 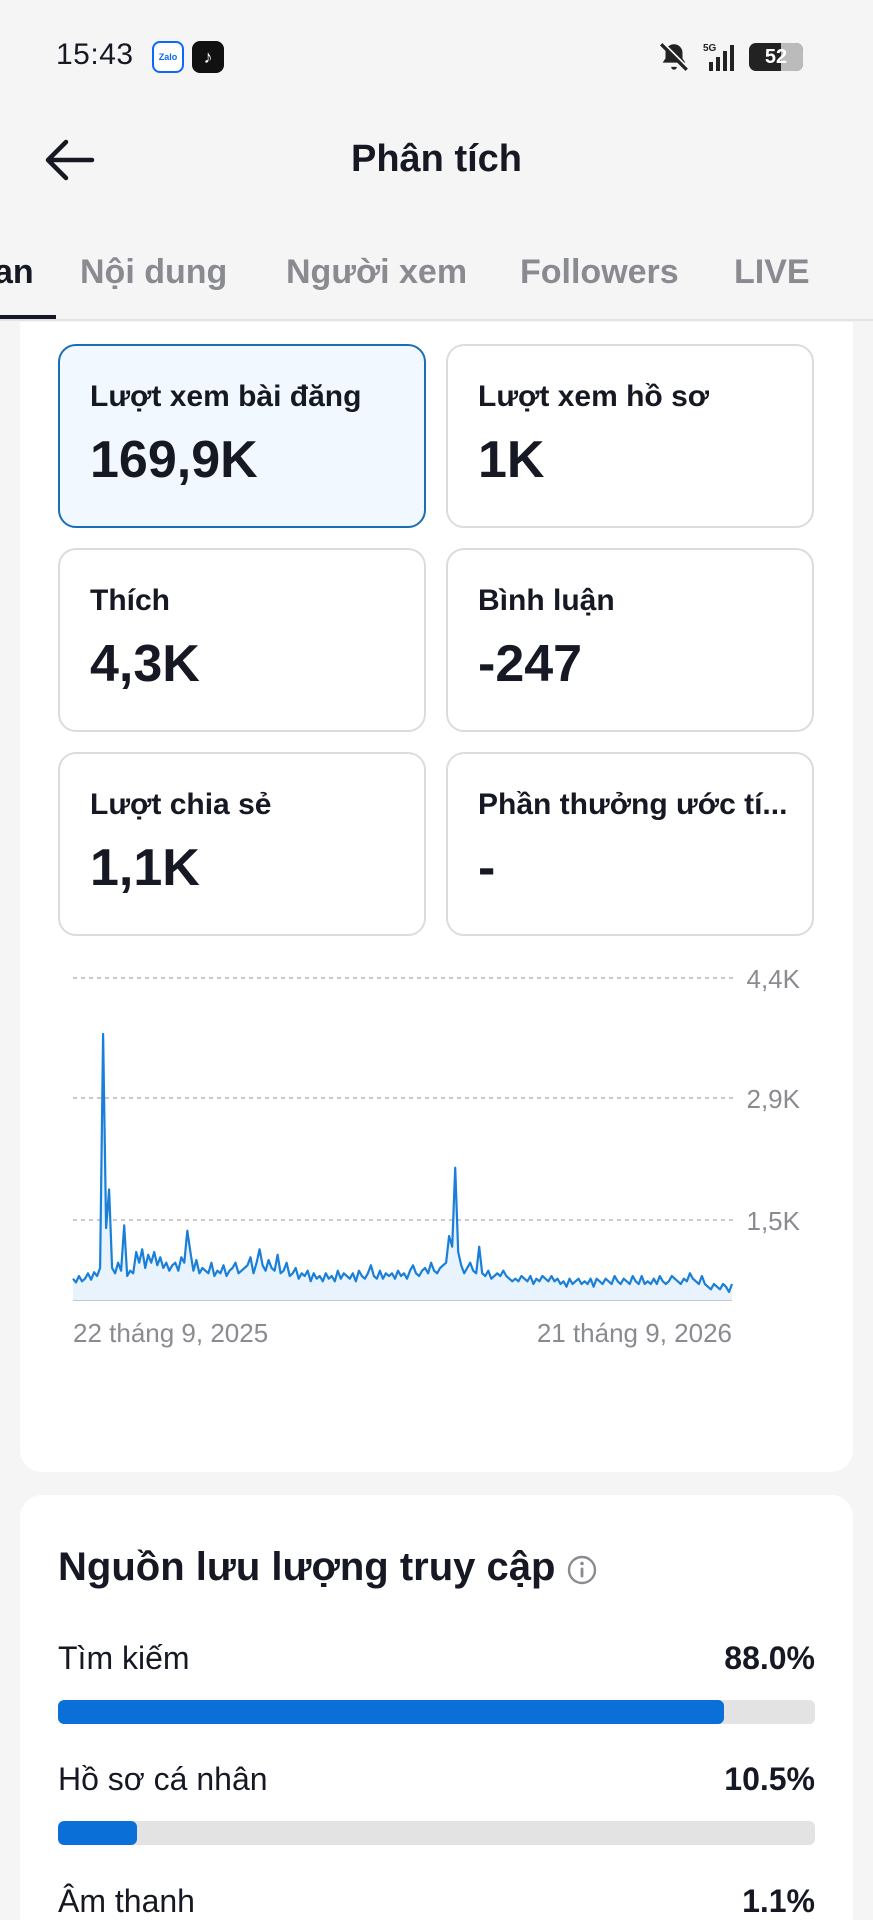 I want to click on metric-label: Lượt xem hồ sơ, so click(x=594, y=396).